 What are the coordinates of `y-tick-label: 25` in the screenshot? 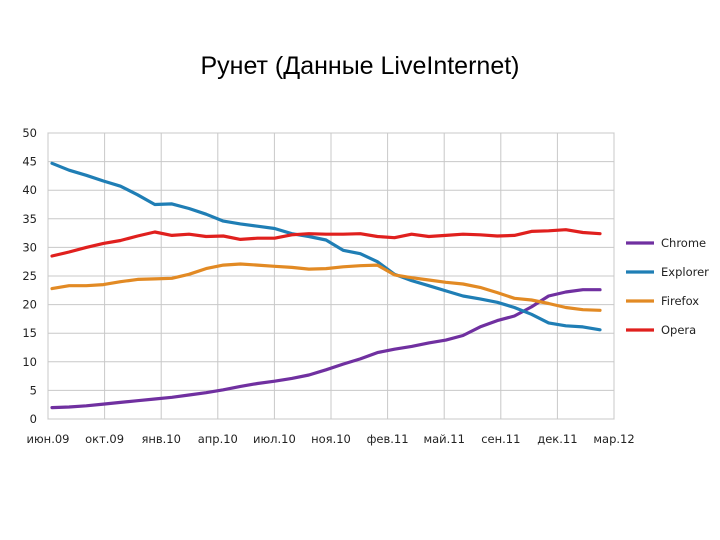 It's located at (29, 276).